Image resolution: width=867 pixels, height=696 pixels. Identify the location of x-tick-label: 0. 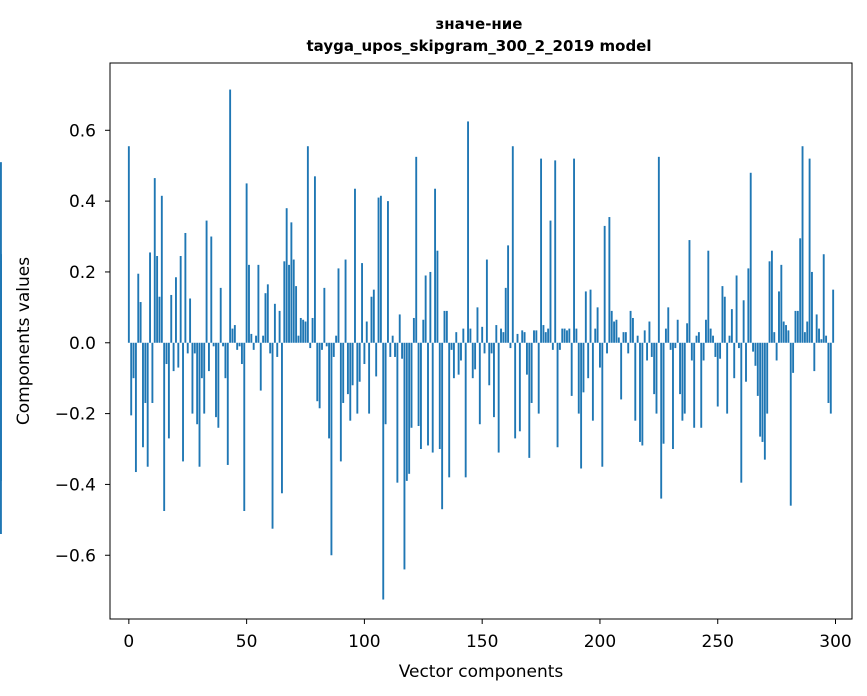
(128, 642).